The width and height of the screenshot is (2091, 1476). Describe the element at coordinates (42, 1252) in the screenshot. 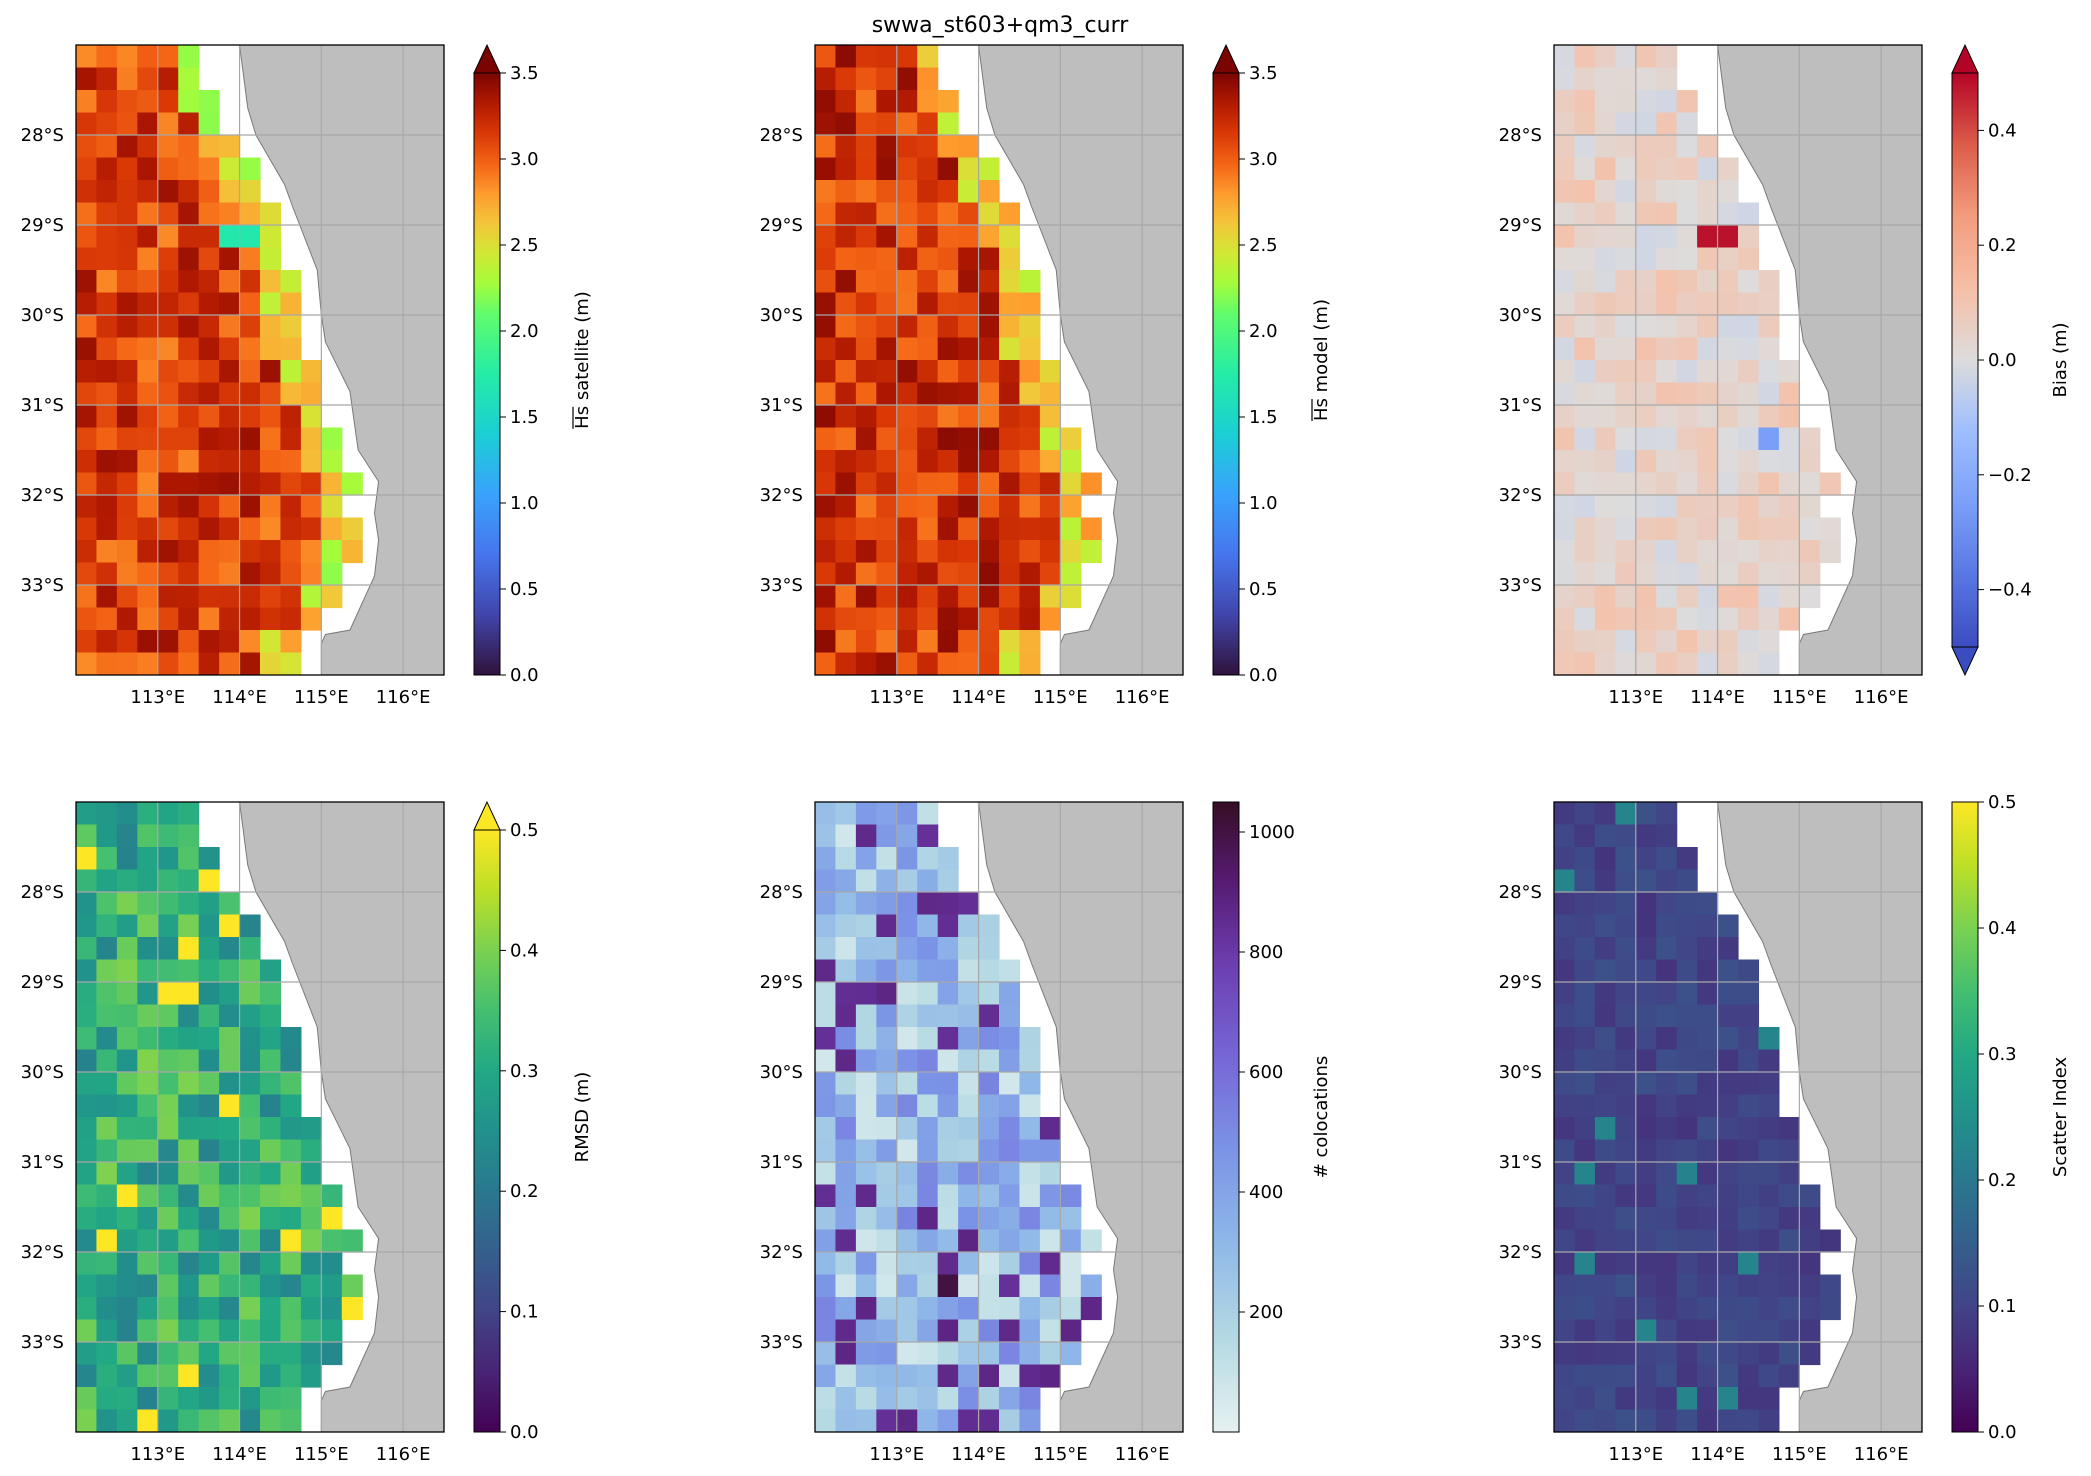

I see `y-tick-label: 32°S` at that location.